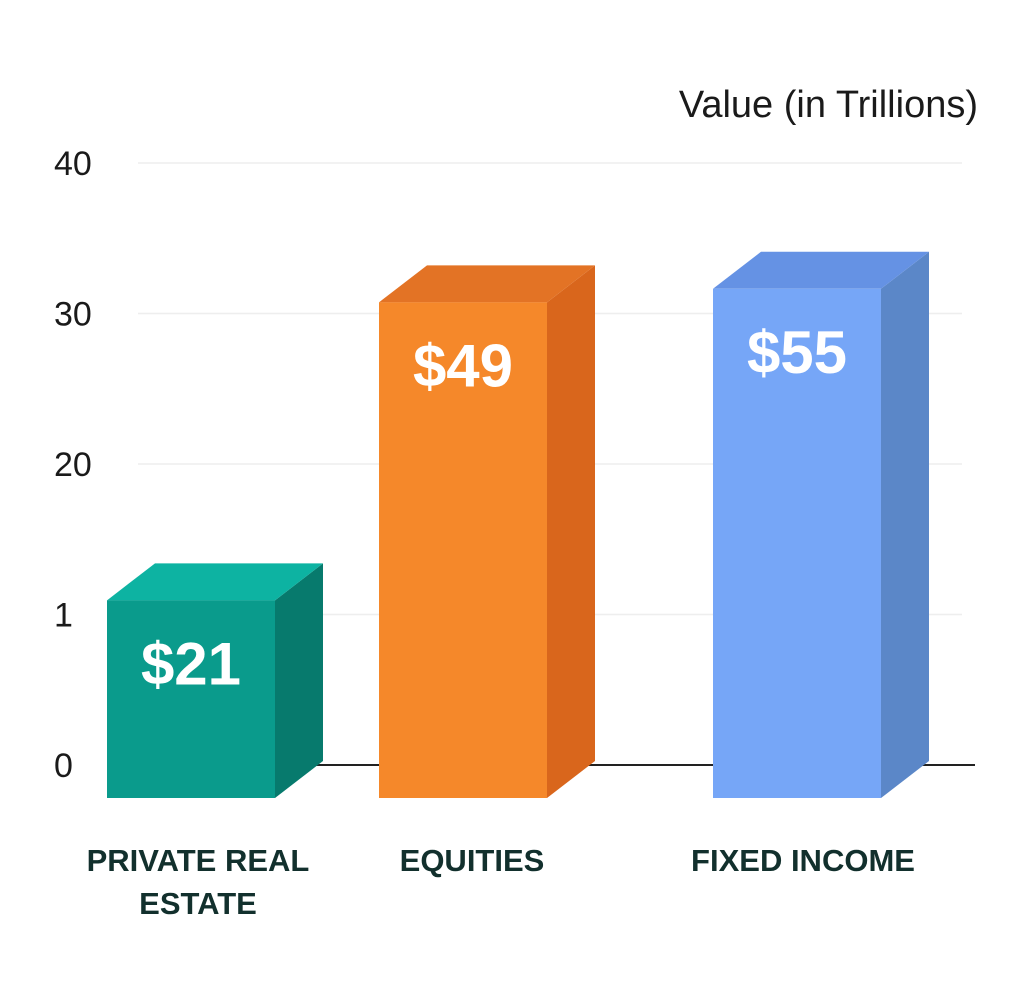 The width and height of the screenshot is (1024, 999). What do you see at coordinates (191, 663) in the screenshot?
I see `data-label: $21` at bounding box center [191, 663].